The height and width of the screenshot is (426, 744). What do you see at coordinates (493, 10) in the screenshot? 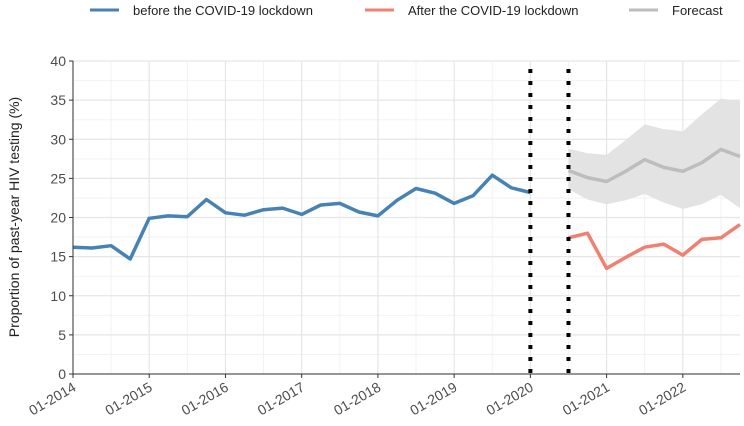
I see `legend-label-after: After the COVID-19 lockdown` at bounding box center [493, 10].